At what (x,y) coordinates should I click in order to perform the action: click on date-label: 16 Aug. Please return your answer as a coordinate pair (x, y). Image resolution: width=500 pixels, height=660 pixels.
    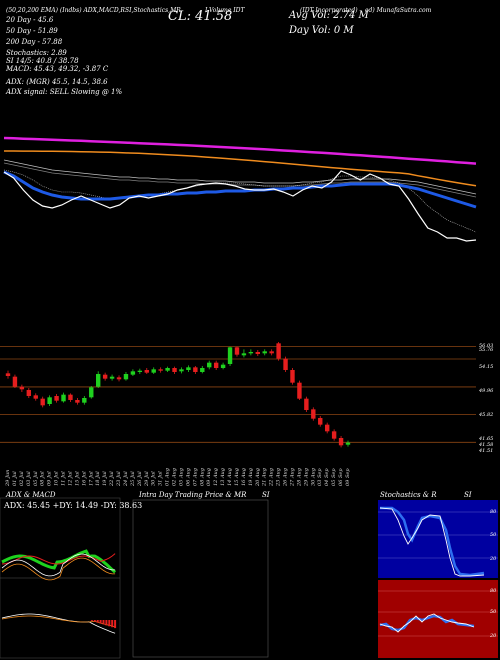
    Looking at the image, I should click on (244, 477).